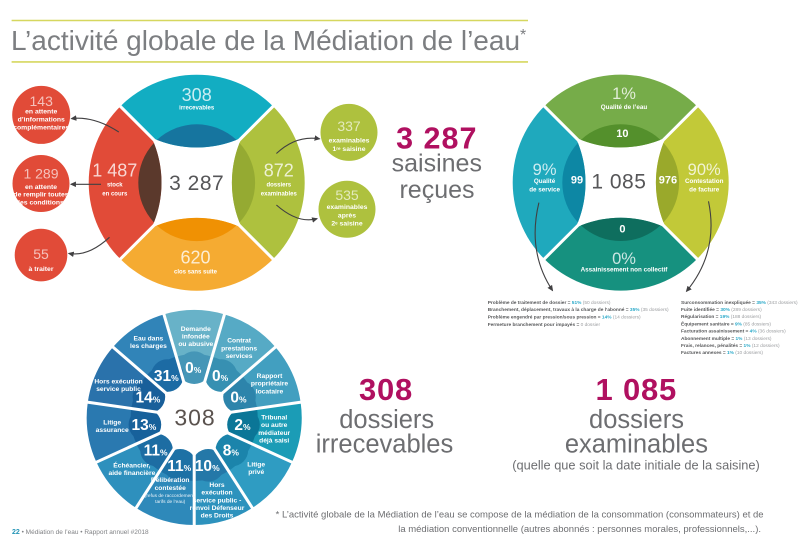  Describe the element at coordinates (721, 310) in the screenshot. I see `svg-text:Fuite identifiée = 30% (289 do: Fuite identifiée = 30% (289 dossiers)` at that location.